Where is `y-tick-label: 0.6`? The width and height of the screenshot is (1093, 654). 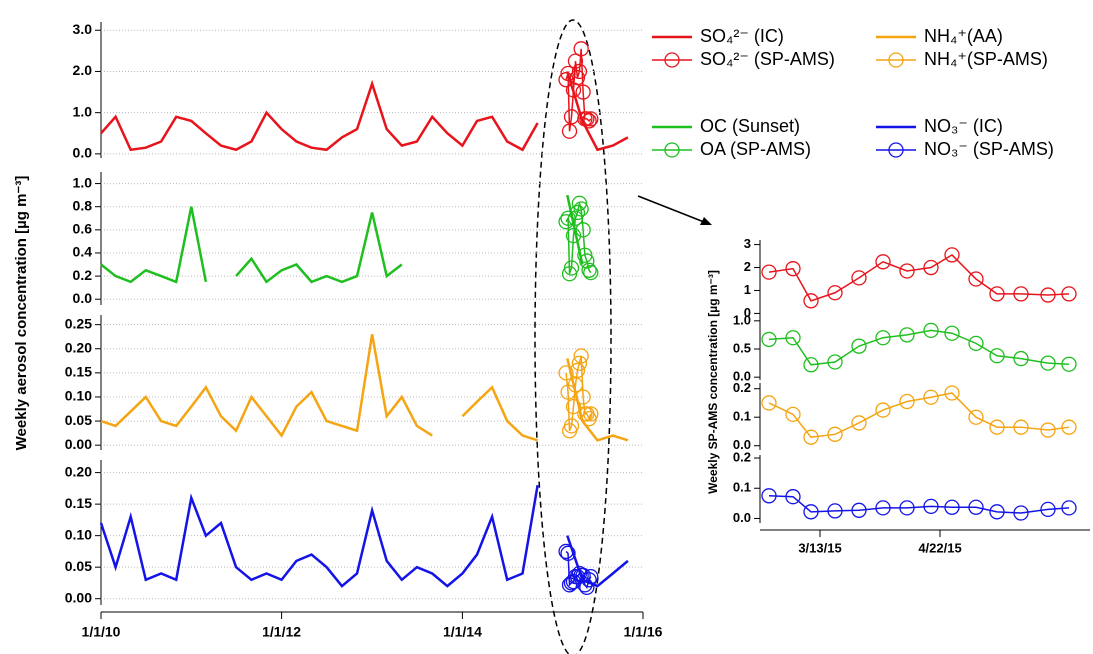 y-tick-label: 0.6 is located at coordinates (83, 229).